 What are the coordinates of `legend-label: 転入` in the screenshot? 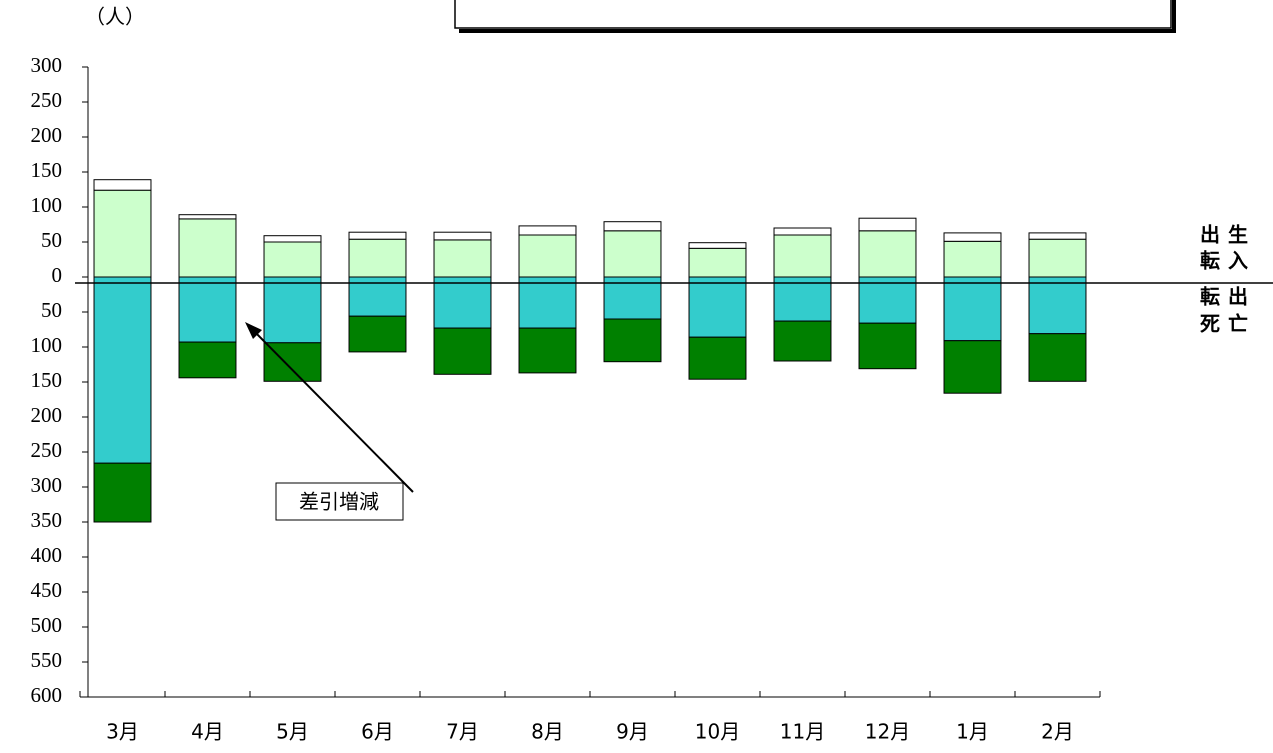 It's located at (1228, 261).